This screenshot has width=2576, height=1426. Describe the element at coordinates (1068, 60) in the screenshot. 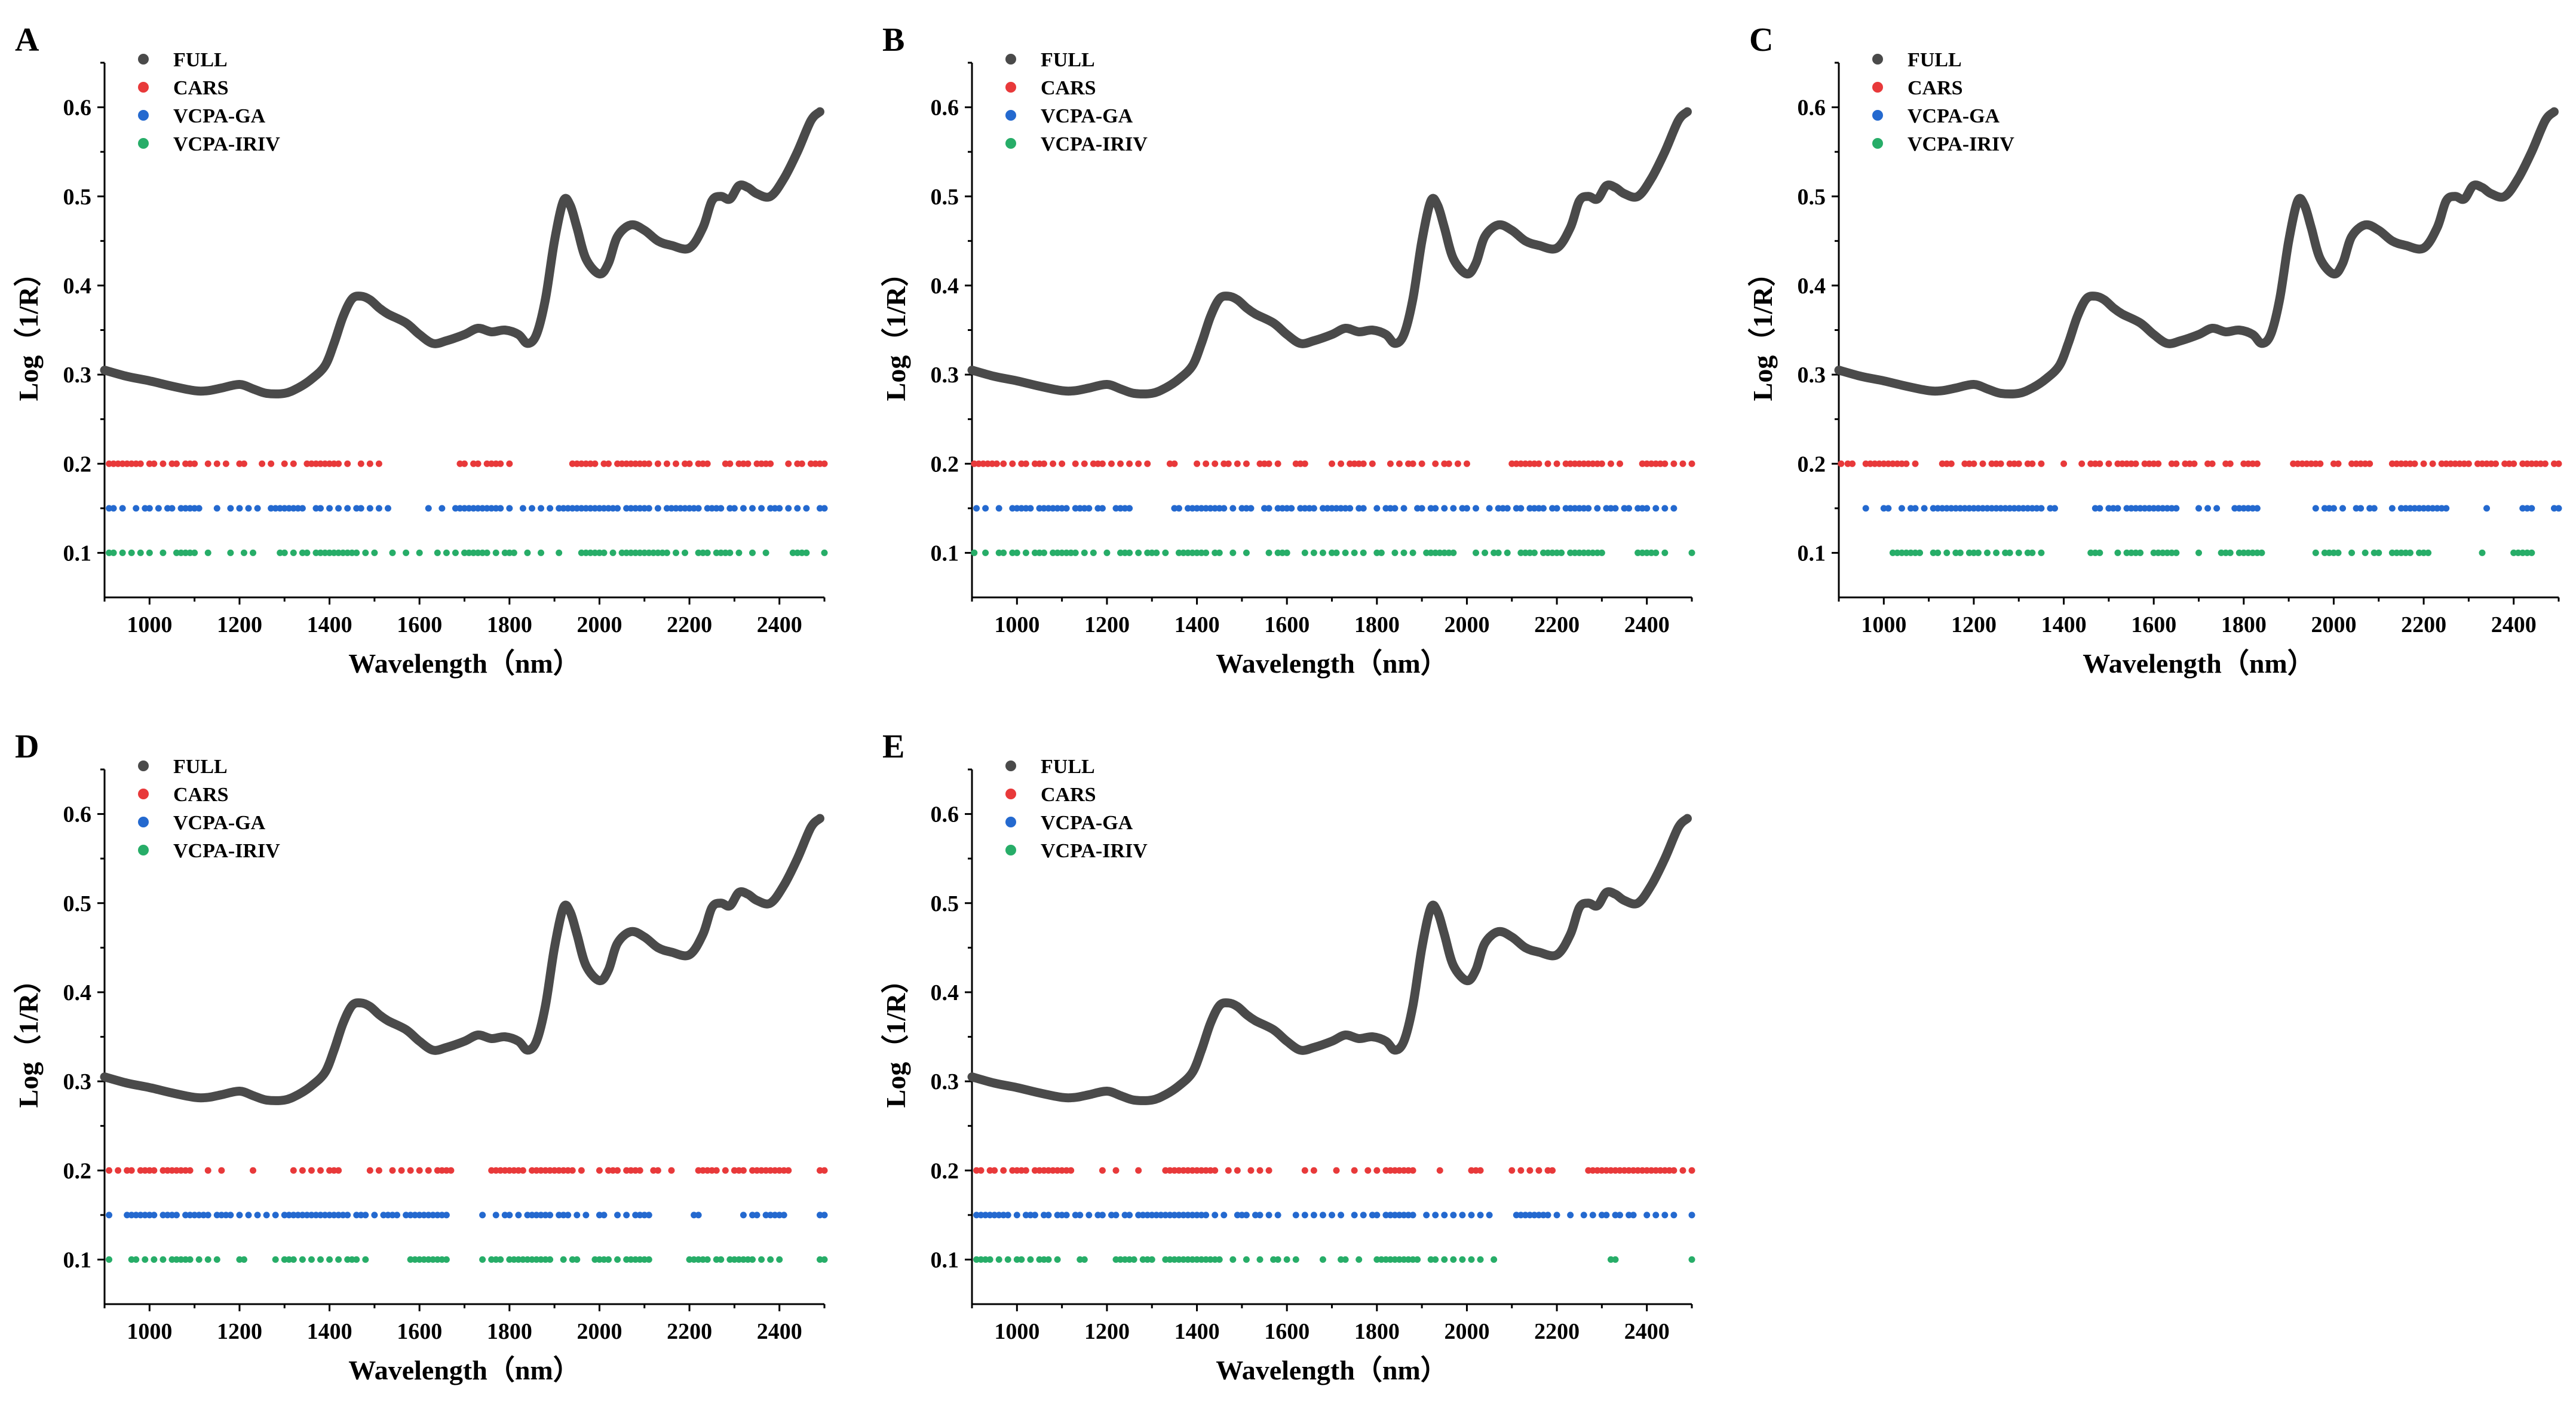

I see `legend-label: FULL` at that location.